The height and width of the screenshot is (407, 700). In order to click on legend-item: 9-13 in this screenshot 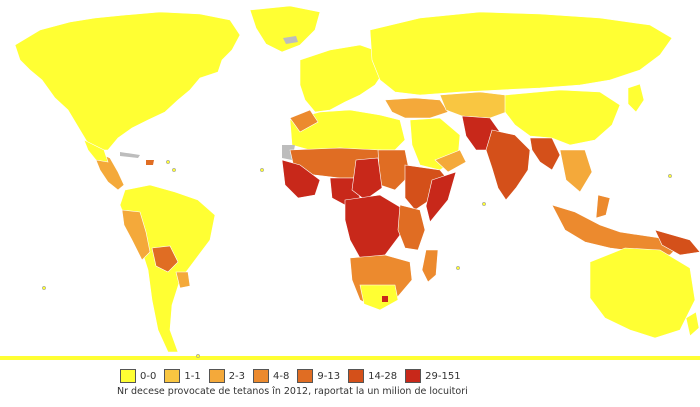, I will do `click(318, 376)`.